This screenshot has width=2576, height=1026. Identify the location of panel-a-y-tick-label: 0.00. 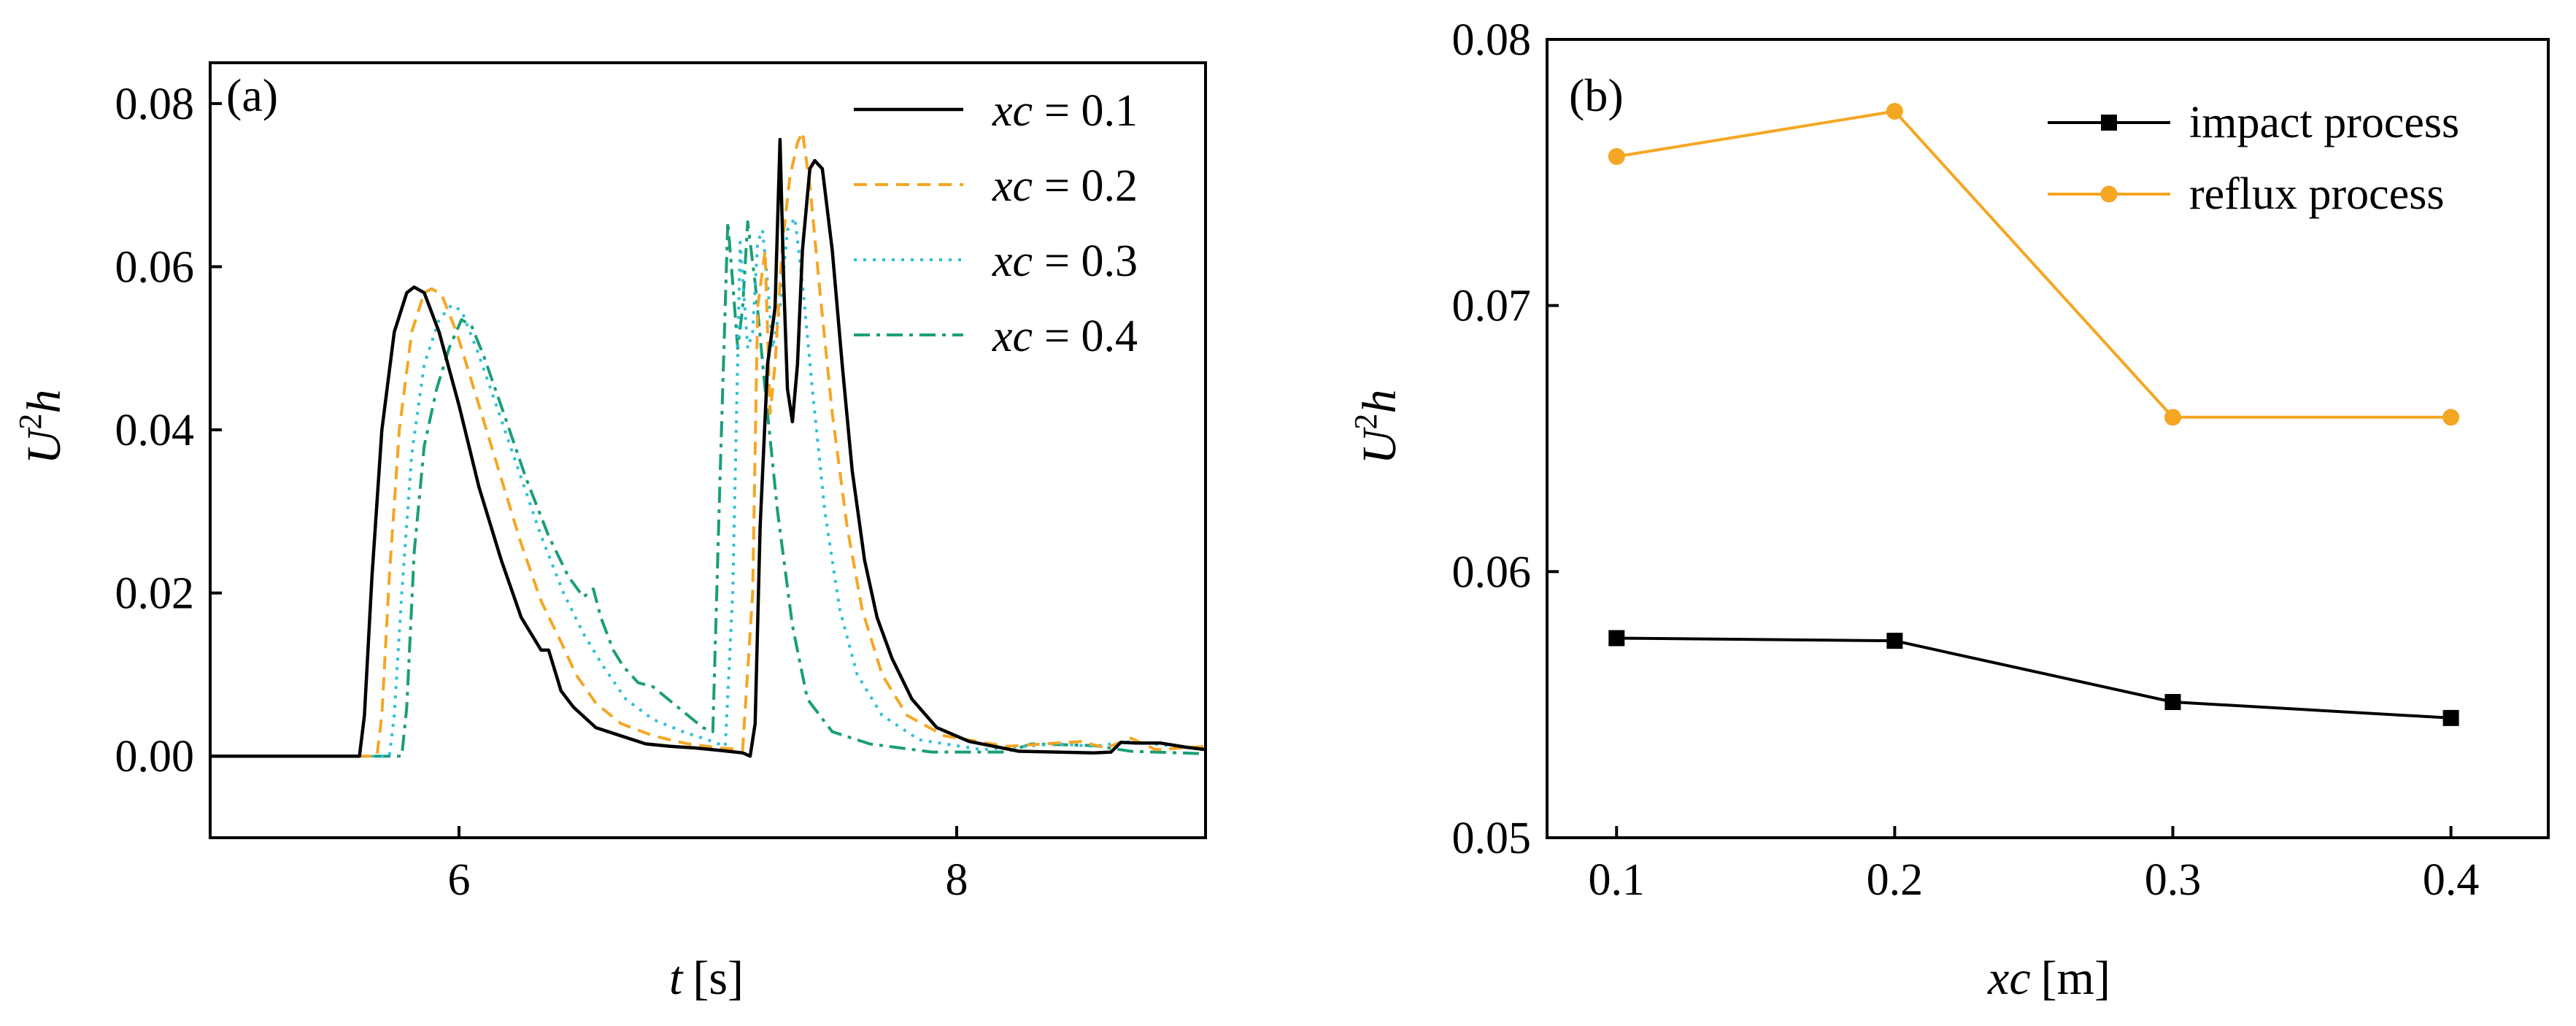
(155, 757).